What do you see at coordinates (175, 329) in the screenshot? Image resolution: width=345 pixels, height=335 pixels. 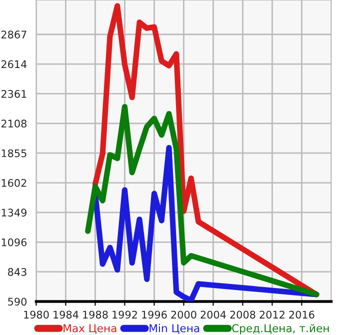 I see `legend-label: Min Цена` at bounding box center [175, 329].